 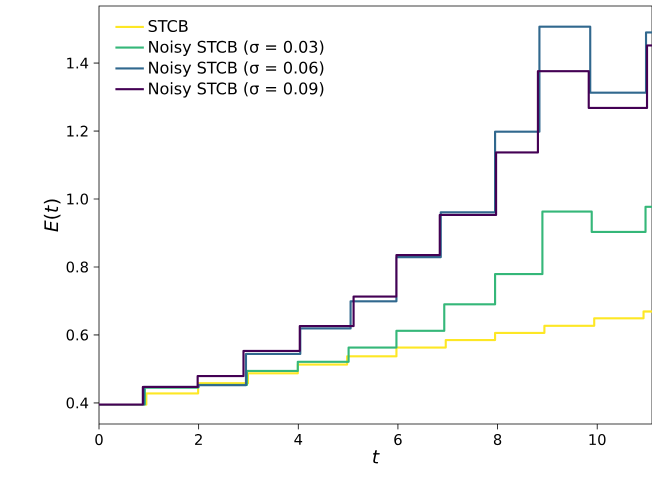 I want to click on legend-label: Noisy STCB (σ = 0.09), so click(x=236, y=90).